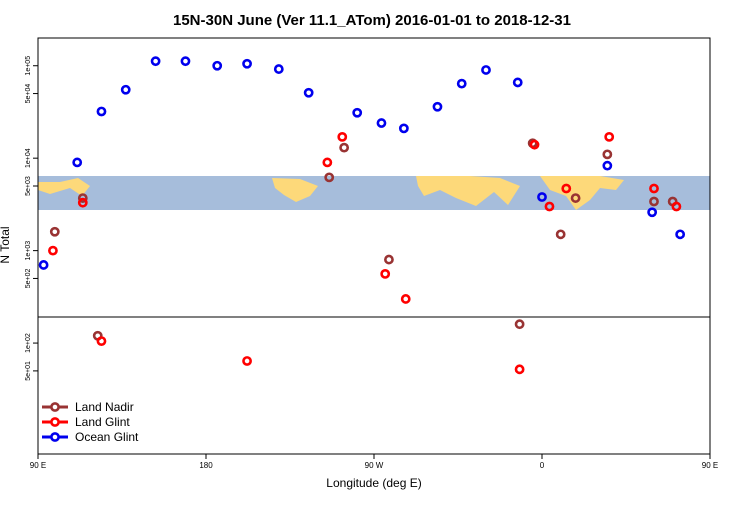 Image resolution: width=750 pixels, height=505 pixels. What do you see at coordinates (28, 371) in the screenshot?
I see `y-tick-label: 5e+01` at bounding box center [28, 371].